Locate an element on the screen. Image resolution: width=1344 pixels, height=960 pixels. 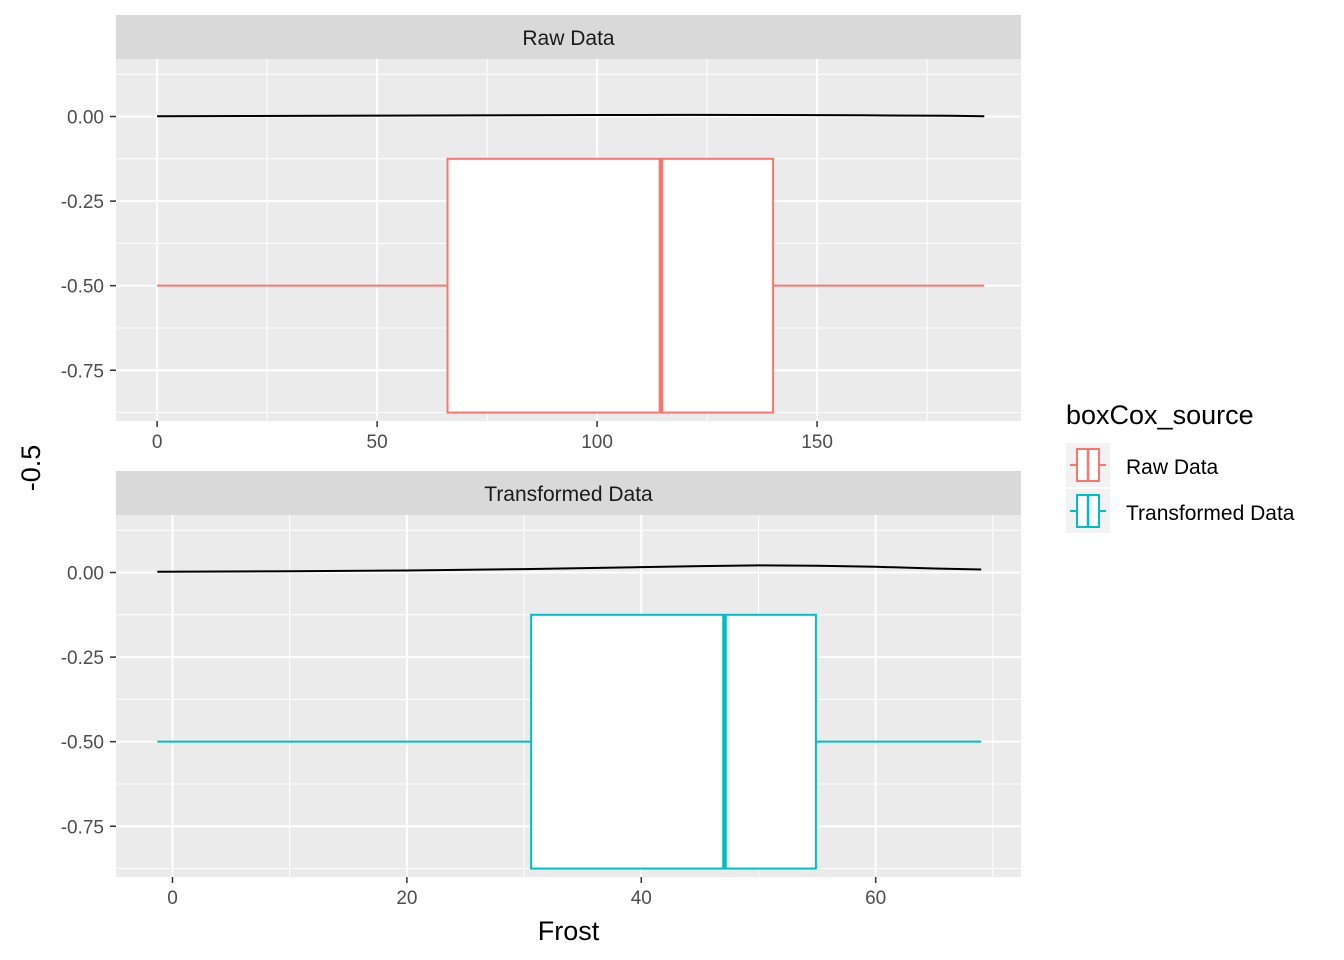
legend-label-raw-data: Raw Data is located at coordinates (1172, 467).